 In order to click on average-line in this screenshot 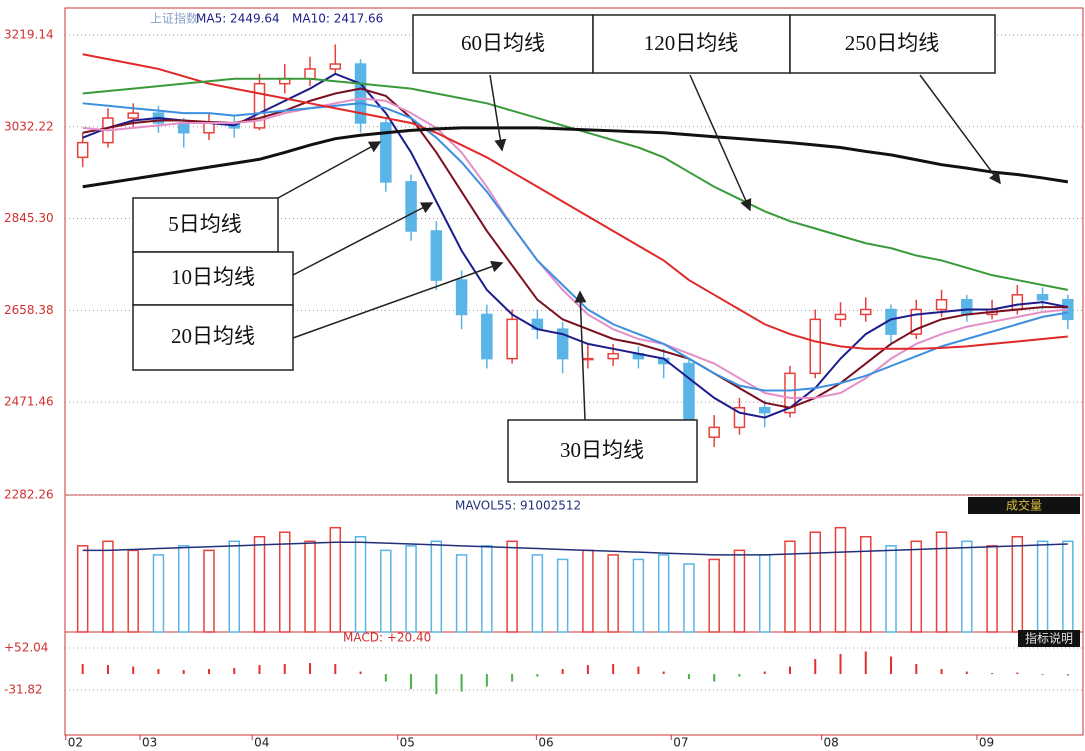, I will do `click(575, 548)`.